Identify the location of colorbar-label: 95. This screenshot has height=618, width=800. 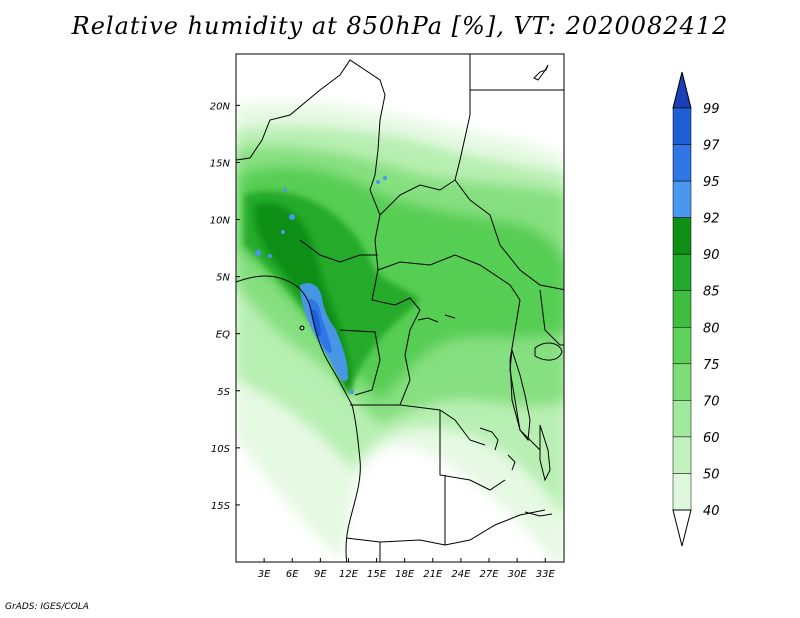
(711, 182).